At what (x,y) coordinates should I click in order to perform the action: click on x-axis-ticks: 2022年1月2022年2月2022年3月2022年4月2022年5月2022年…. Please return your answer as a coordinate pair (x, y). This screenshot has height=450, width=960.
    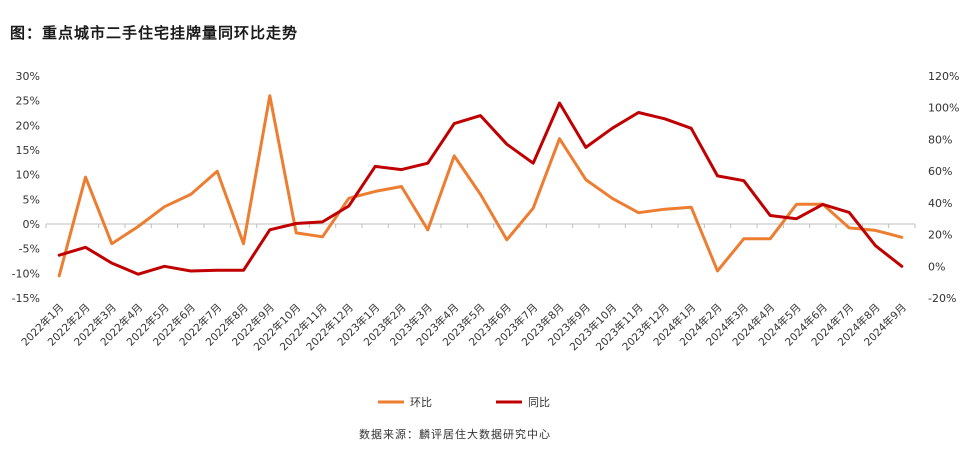
    Looking at the image, I should click on (464, 327).